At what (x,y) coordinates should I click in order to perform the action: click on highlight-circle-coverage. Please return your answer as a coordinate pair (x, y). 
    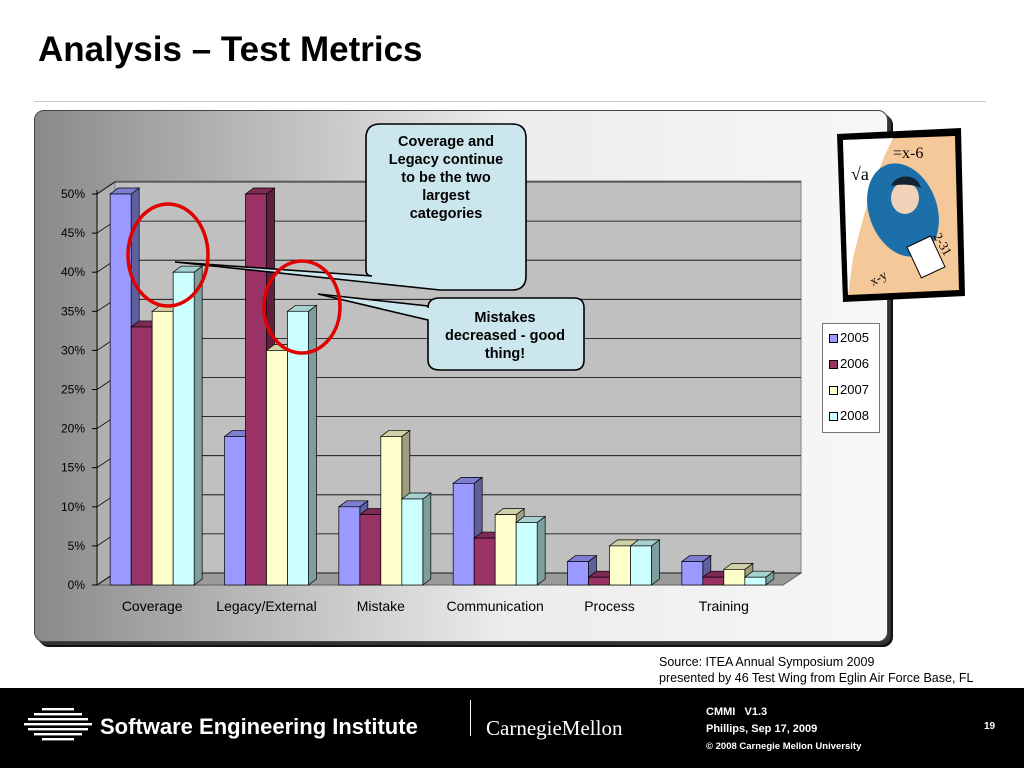
    Looking at the image, I should click on (168, 255).